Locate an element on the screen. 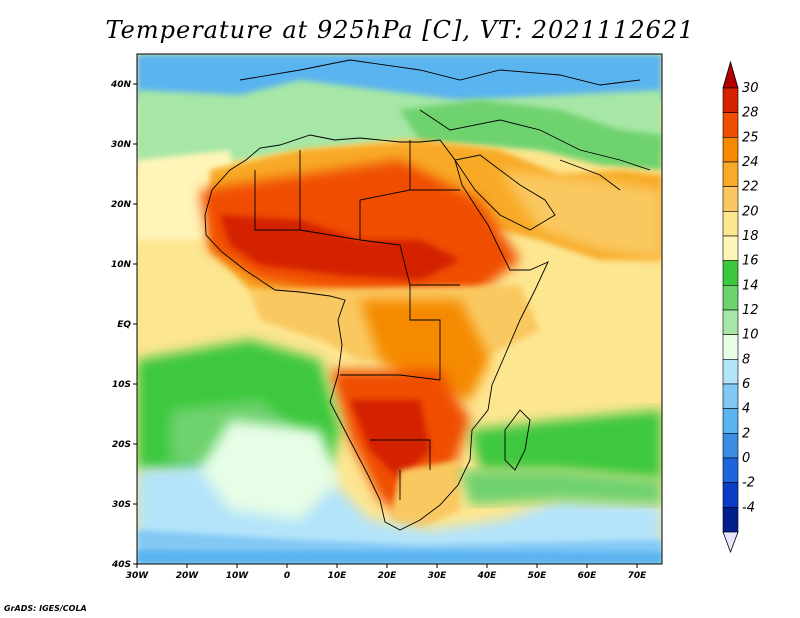 The height and width of the screenshot is (618, 800). mediterranean-band is located at coordinates (399, 125).